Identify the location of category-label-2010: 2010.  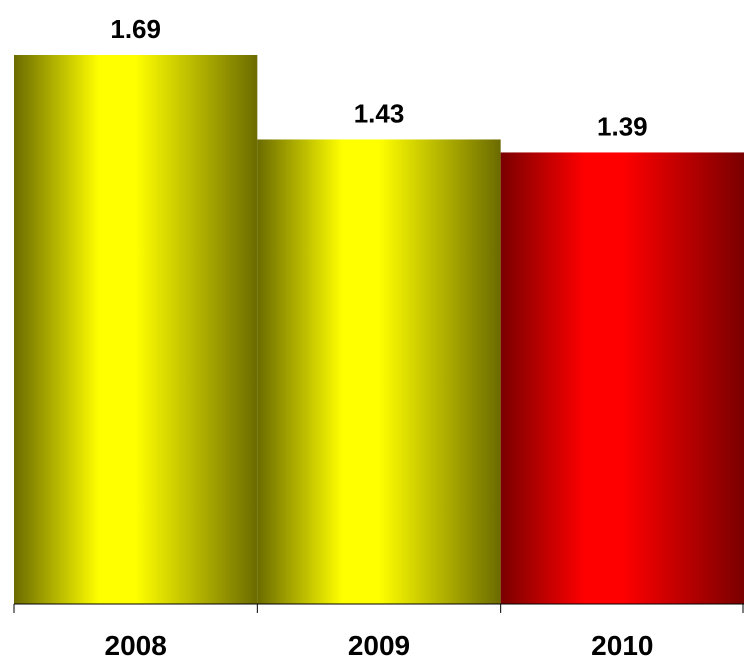
(622, 645).